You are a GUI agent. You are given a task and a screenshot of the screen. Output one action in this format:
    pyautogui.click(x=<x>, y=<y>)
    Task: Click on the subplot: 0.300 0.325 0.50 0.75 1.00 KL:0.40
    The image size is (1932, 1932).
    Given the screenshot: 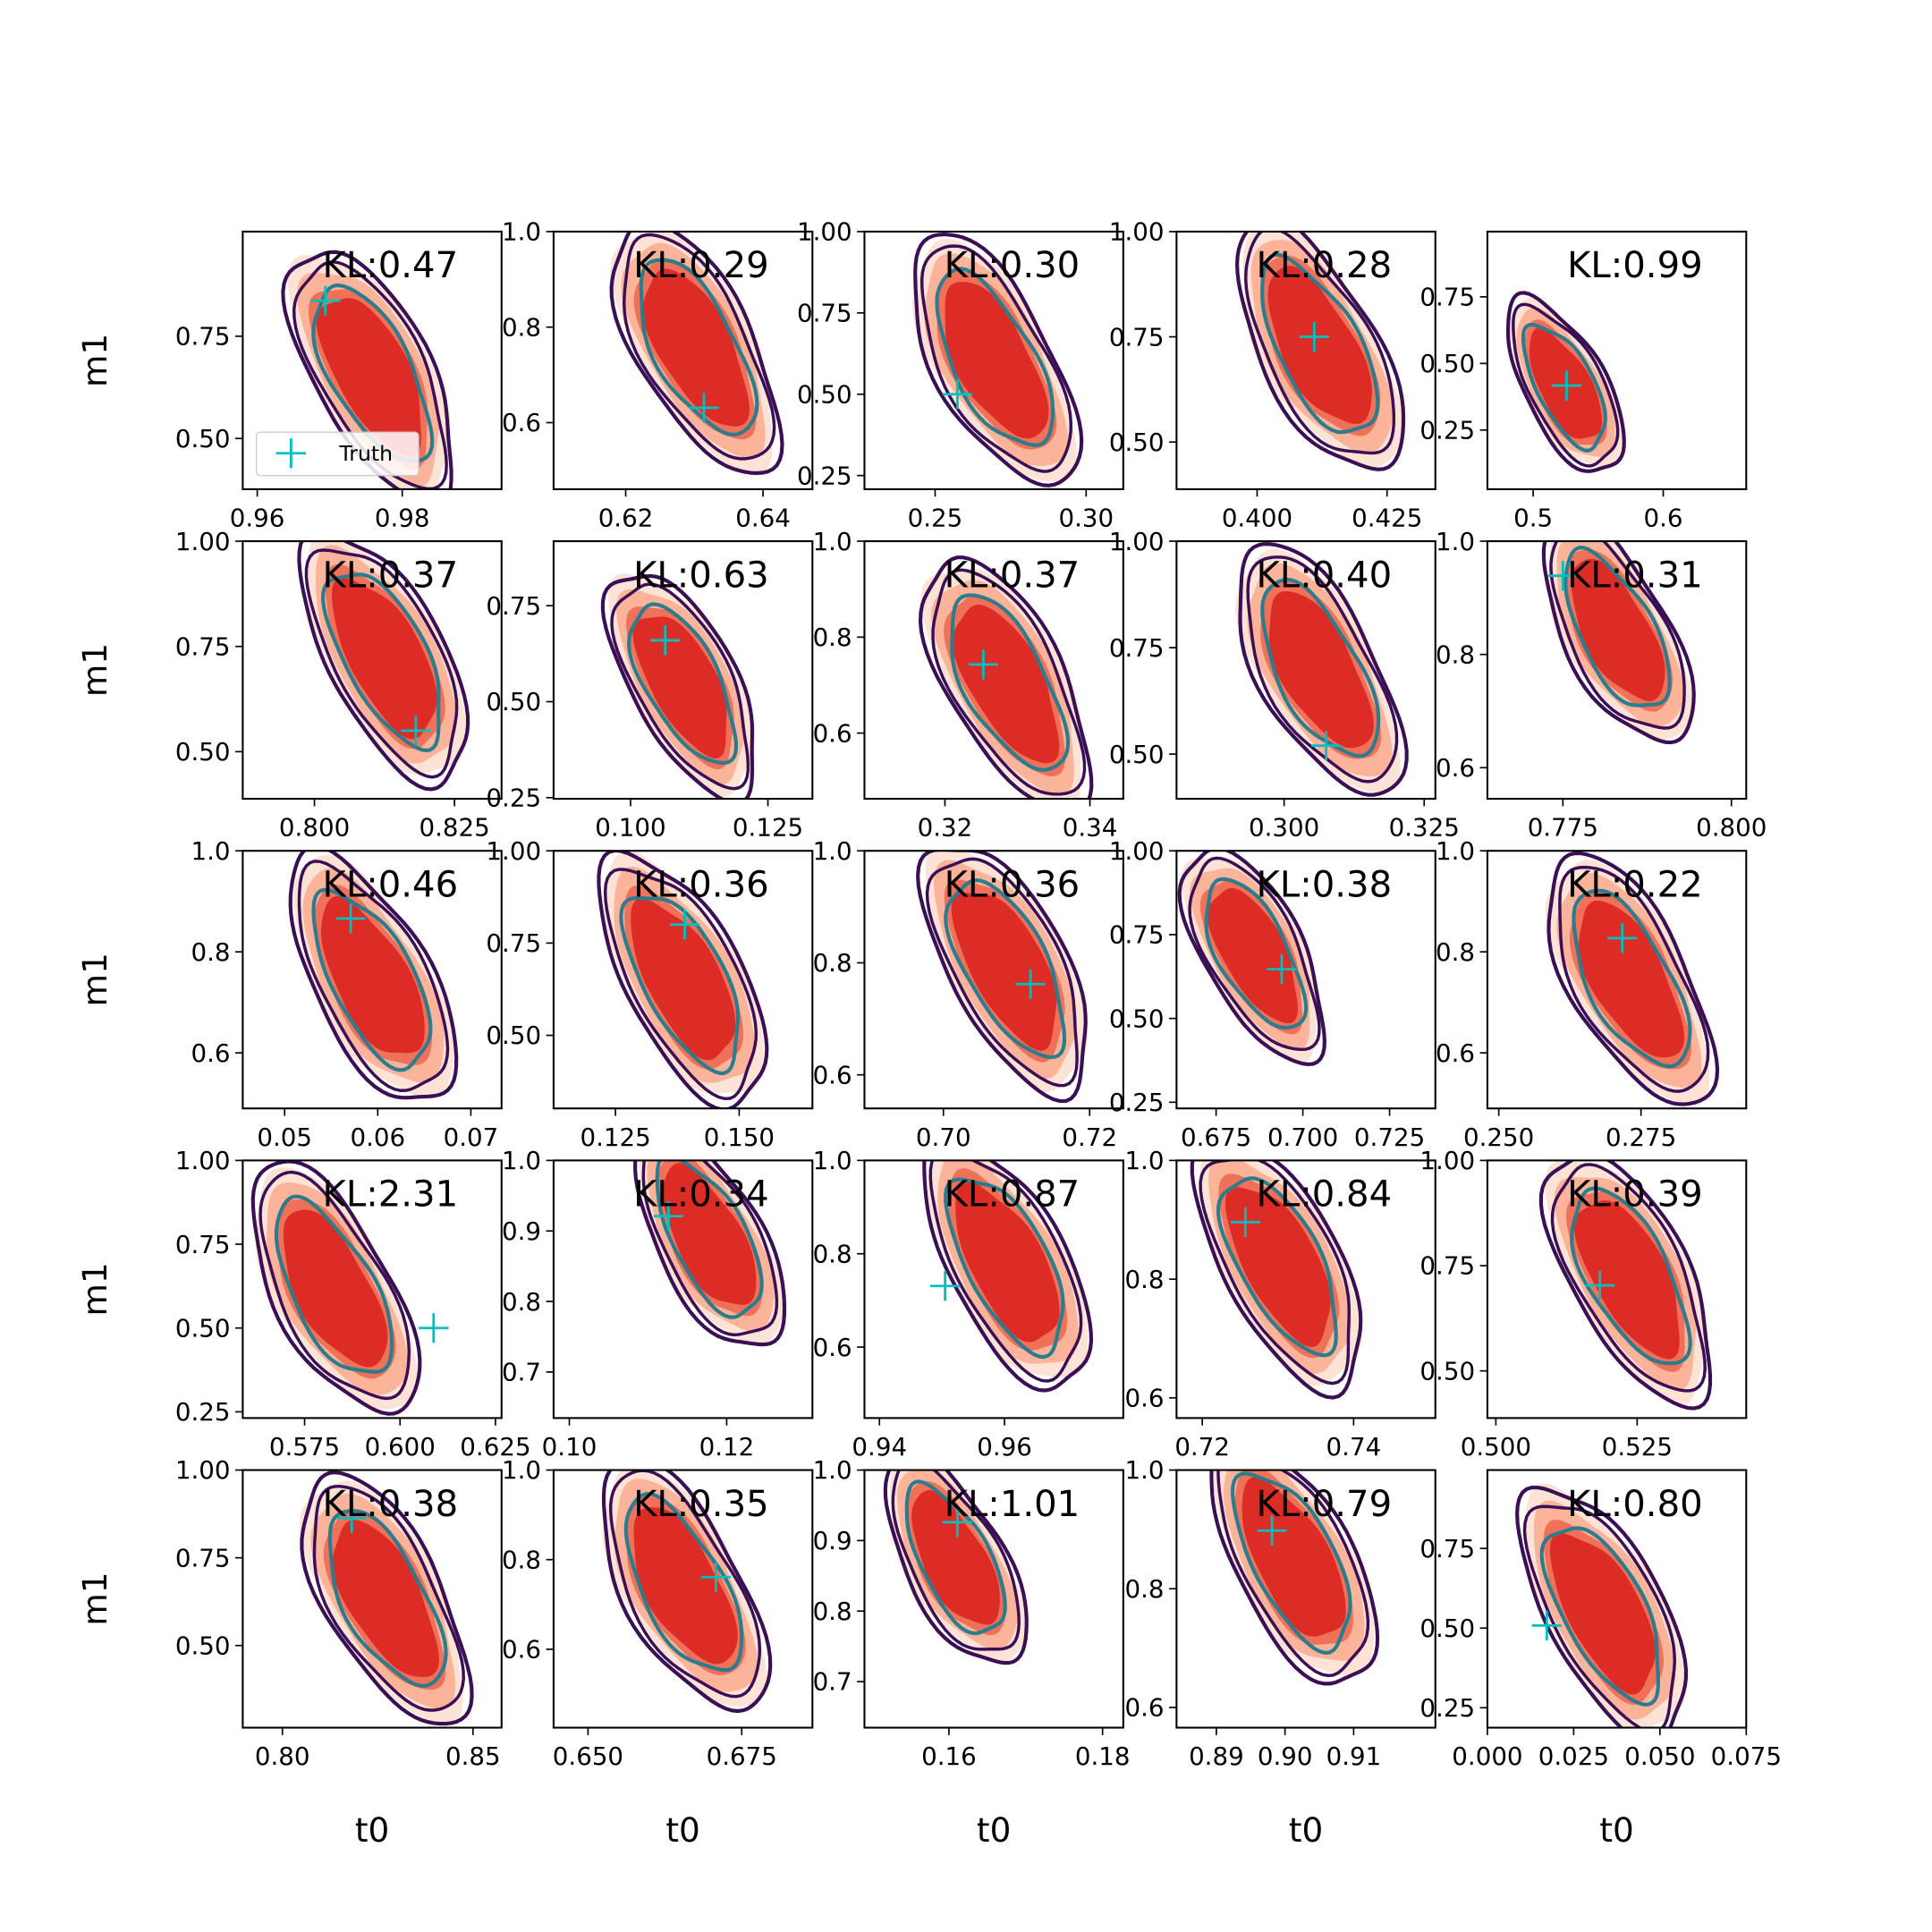 What is the action you would take?
    pyautogui.click(x=1284, y=685)
    